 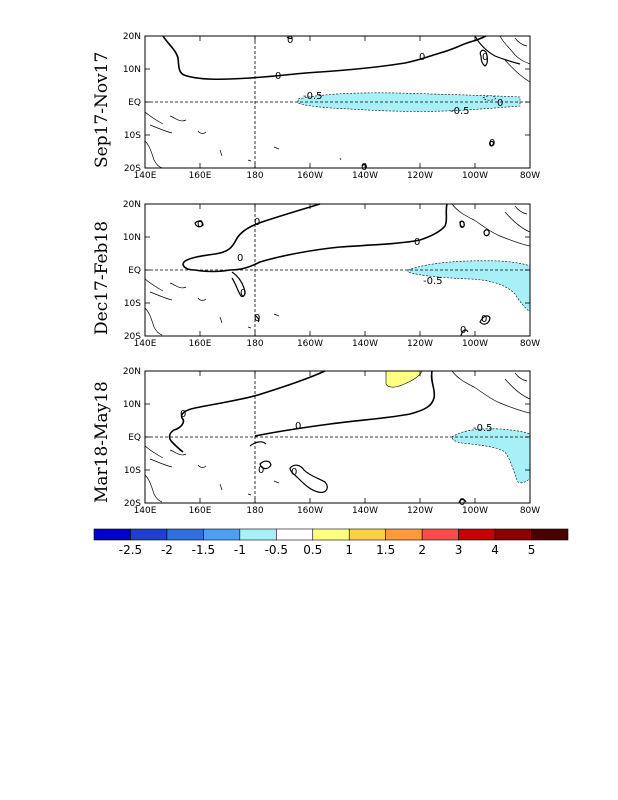 I want to click on panel-2: Dec17-Feb18 0 0 0 0 0 0 -0.5 0 0 0, so click(x=311, y=270).